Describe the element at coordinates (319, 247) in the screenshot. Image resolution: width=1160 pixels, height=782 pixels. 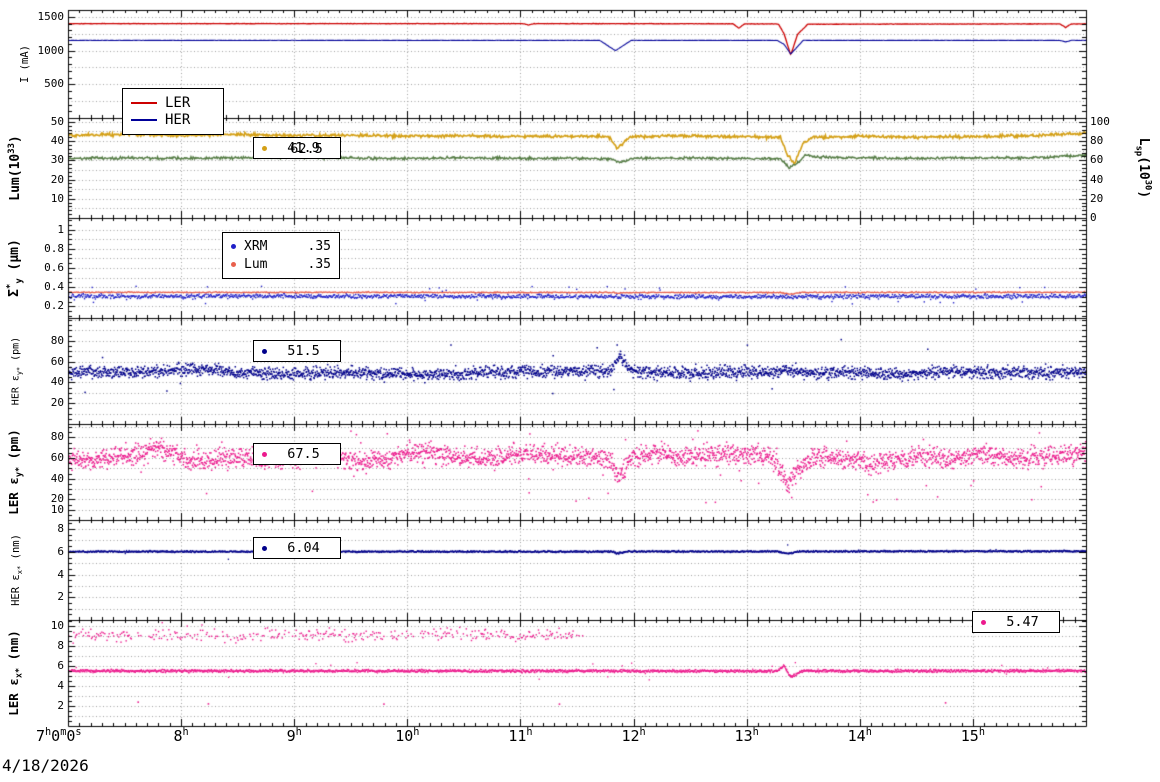
I see `xrm-legend-value: .35` at that location.